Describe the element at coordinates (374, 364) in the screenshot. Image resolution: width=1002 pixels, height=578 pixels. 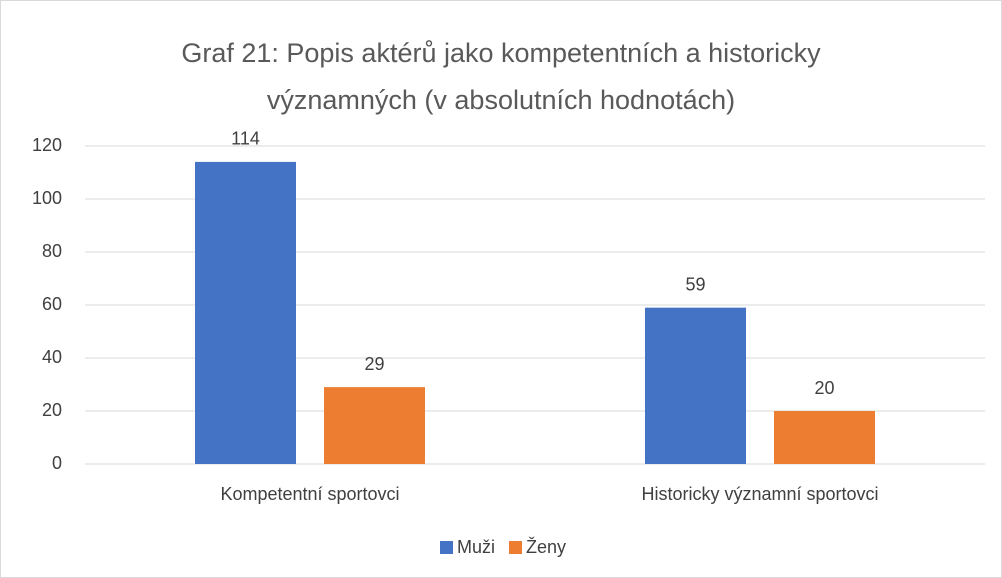
I see `data-label: 29` at that location.